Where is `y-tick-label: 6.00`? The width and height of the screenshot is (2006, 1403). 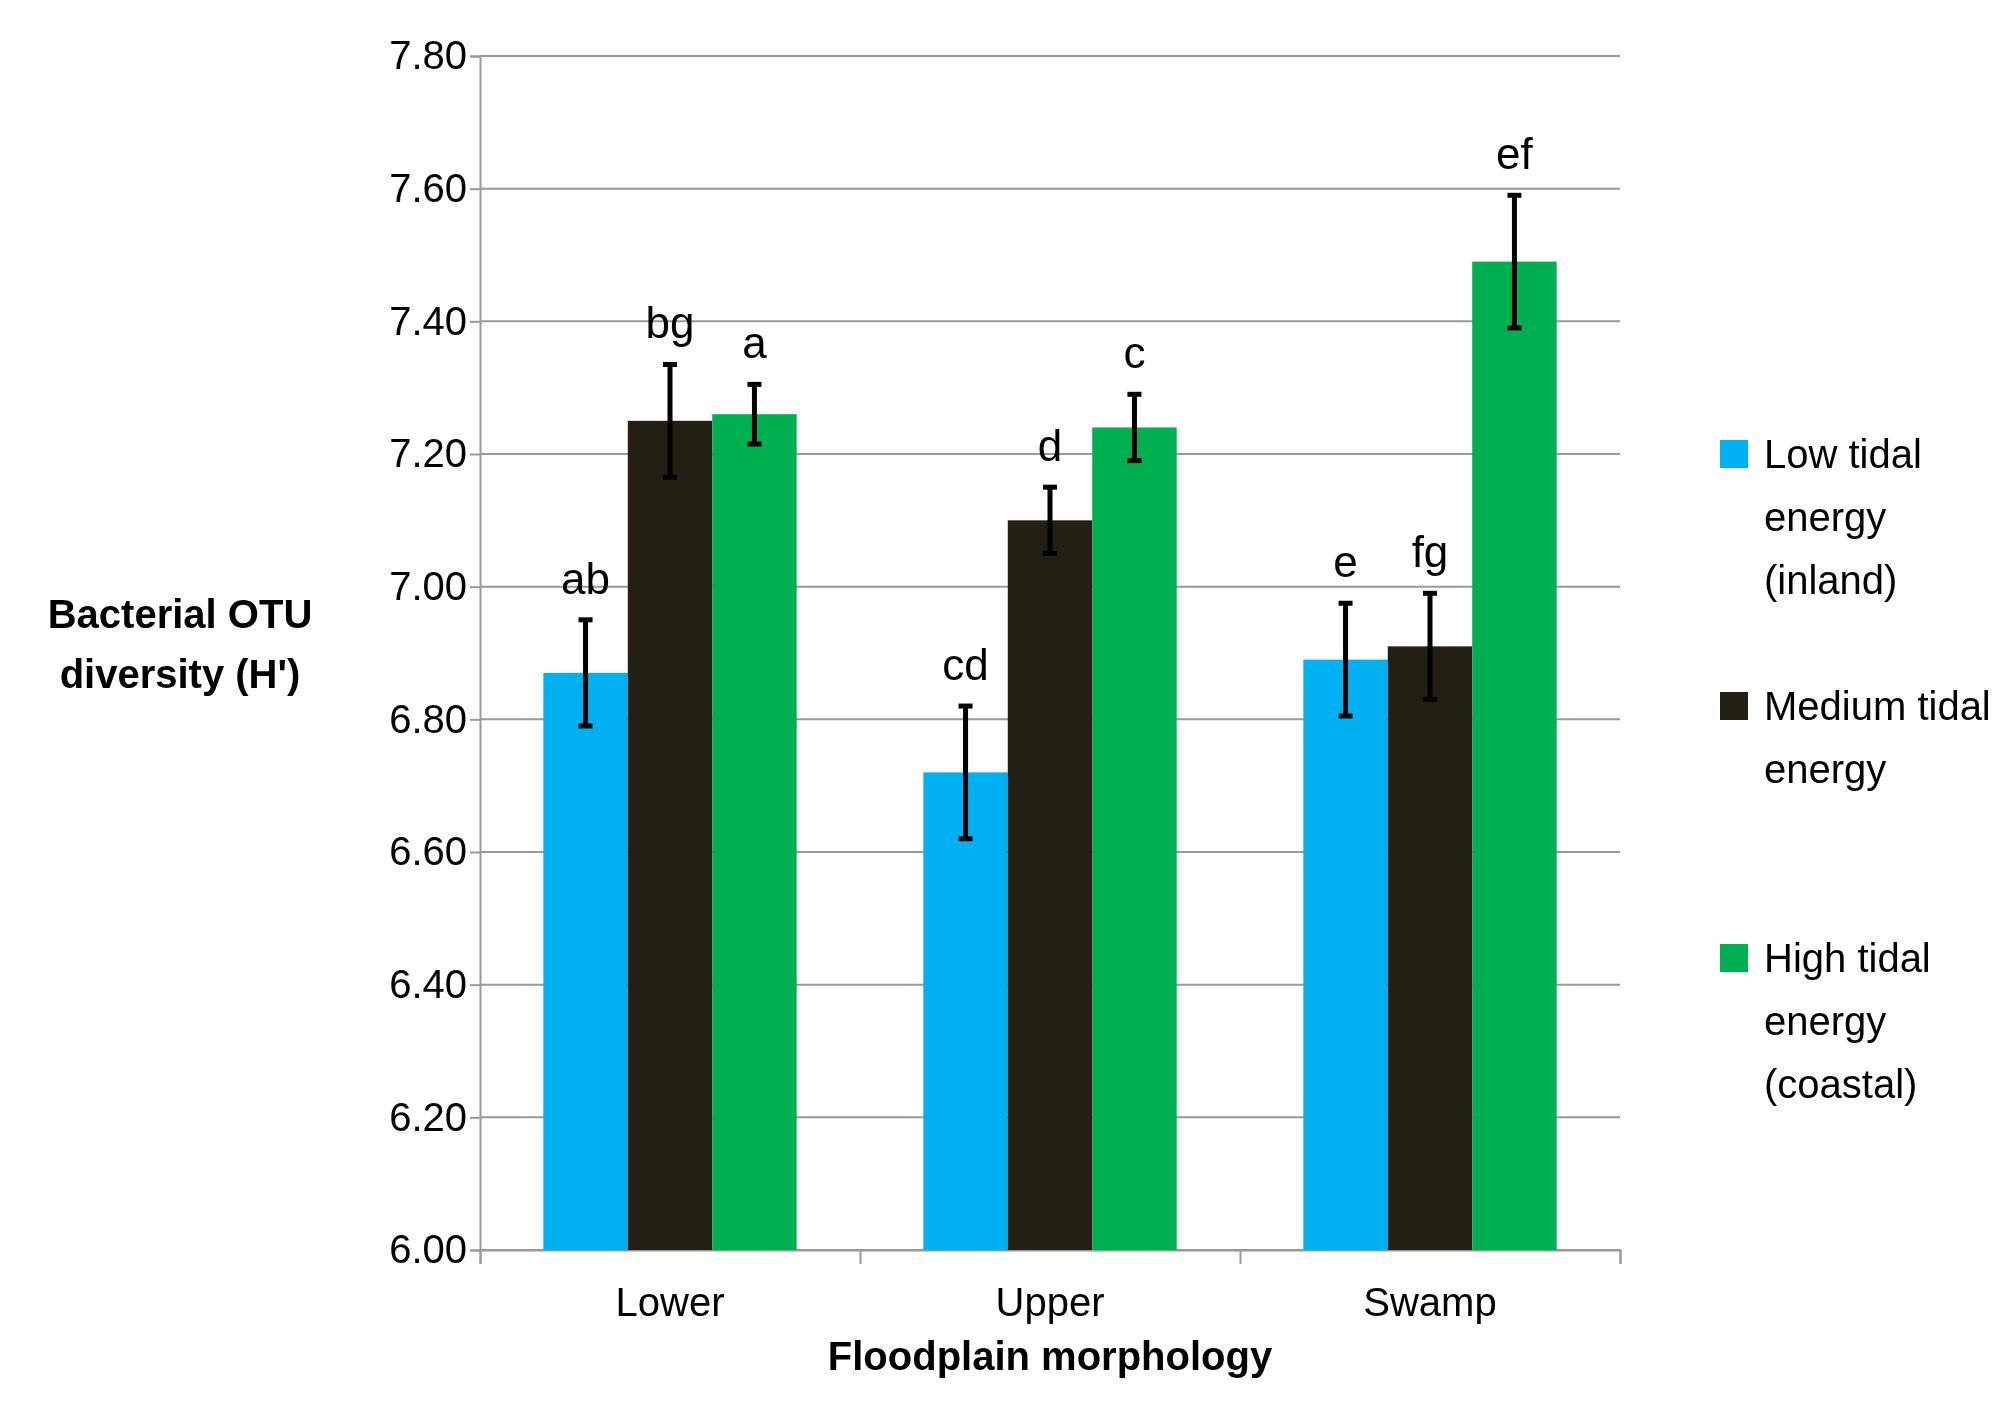
y-tick-label: 6.00 is located at coordinates (428, 1249).